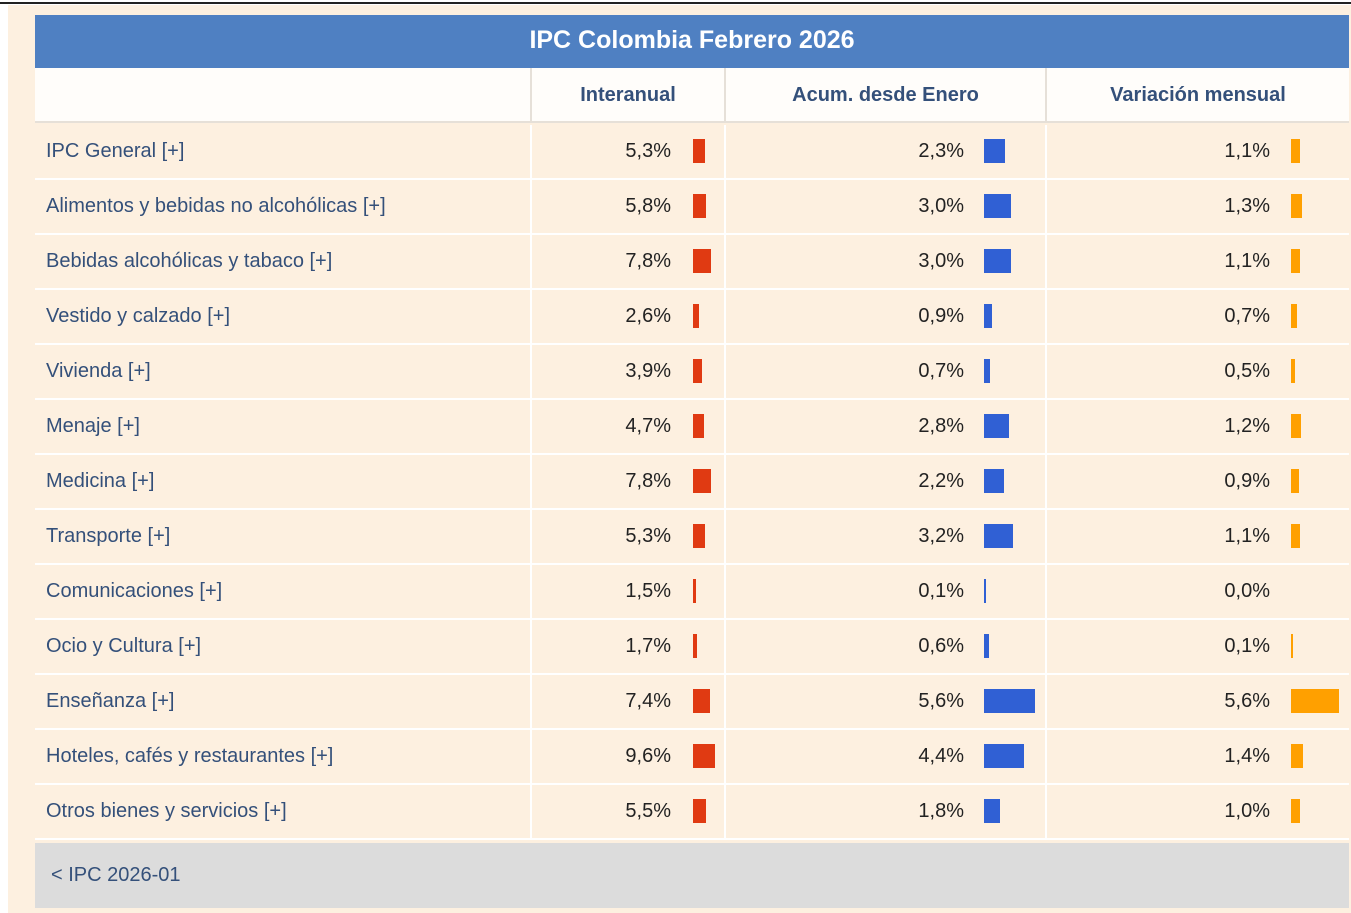  What do you see at coordinates (648, 371) in the screenshot?
I see `value-label: 3,9%` at bounding box center [648, 371].